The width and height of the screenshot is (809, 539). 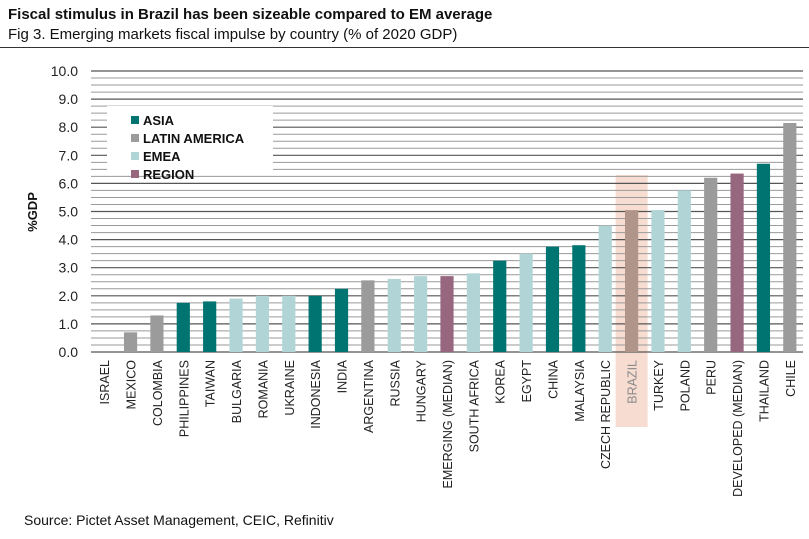 What do you see at coordinates (526, 302) in the screenshot?
I see `bar-egypt` at bounding box center [526, 302].